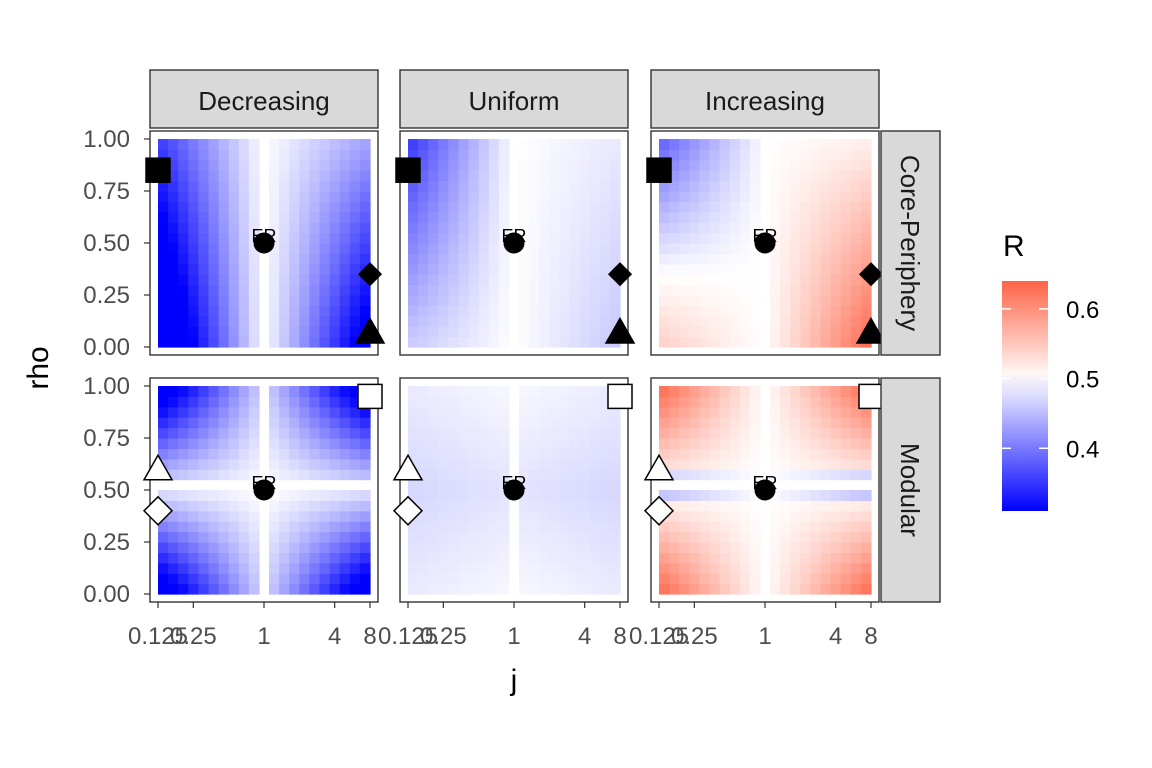 The image size is (1152, 768). What do you see at coordinates (158, 467) in the screenshot?
I see `triangle-marker` at bounding box center [158, 467].